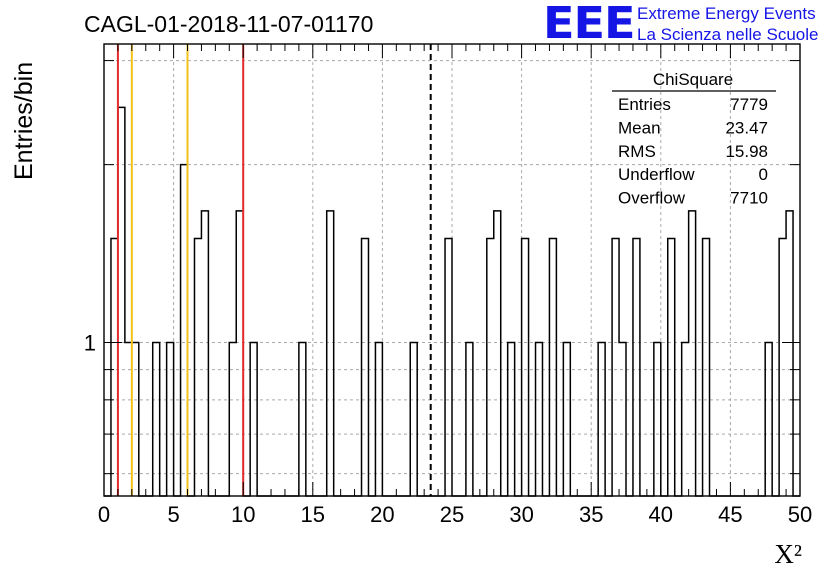 The image size is (836, 572). I want to click on stats-title: ChiSquare, so click(693, 79).